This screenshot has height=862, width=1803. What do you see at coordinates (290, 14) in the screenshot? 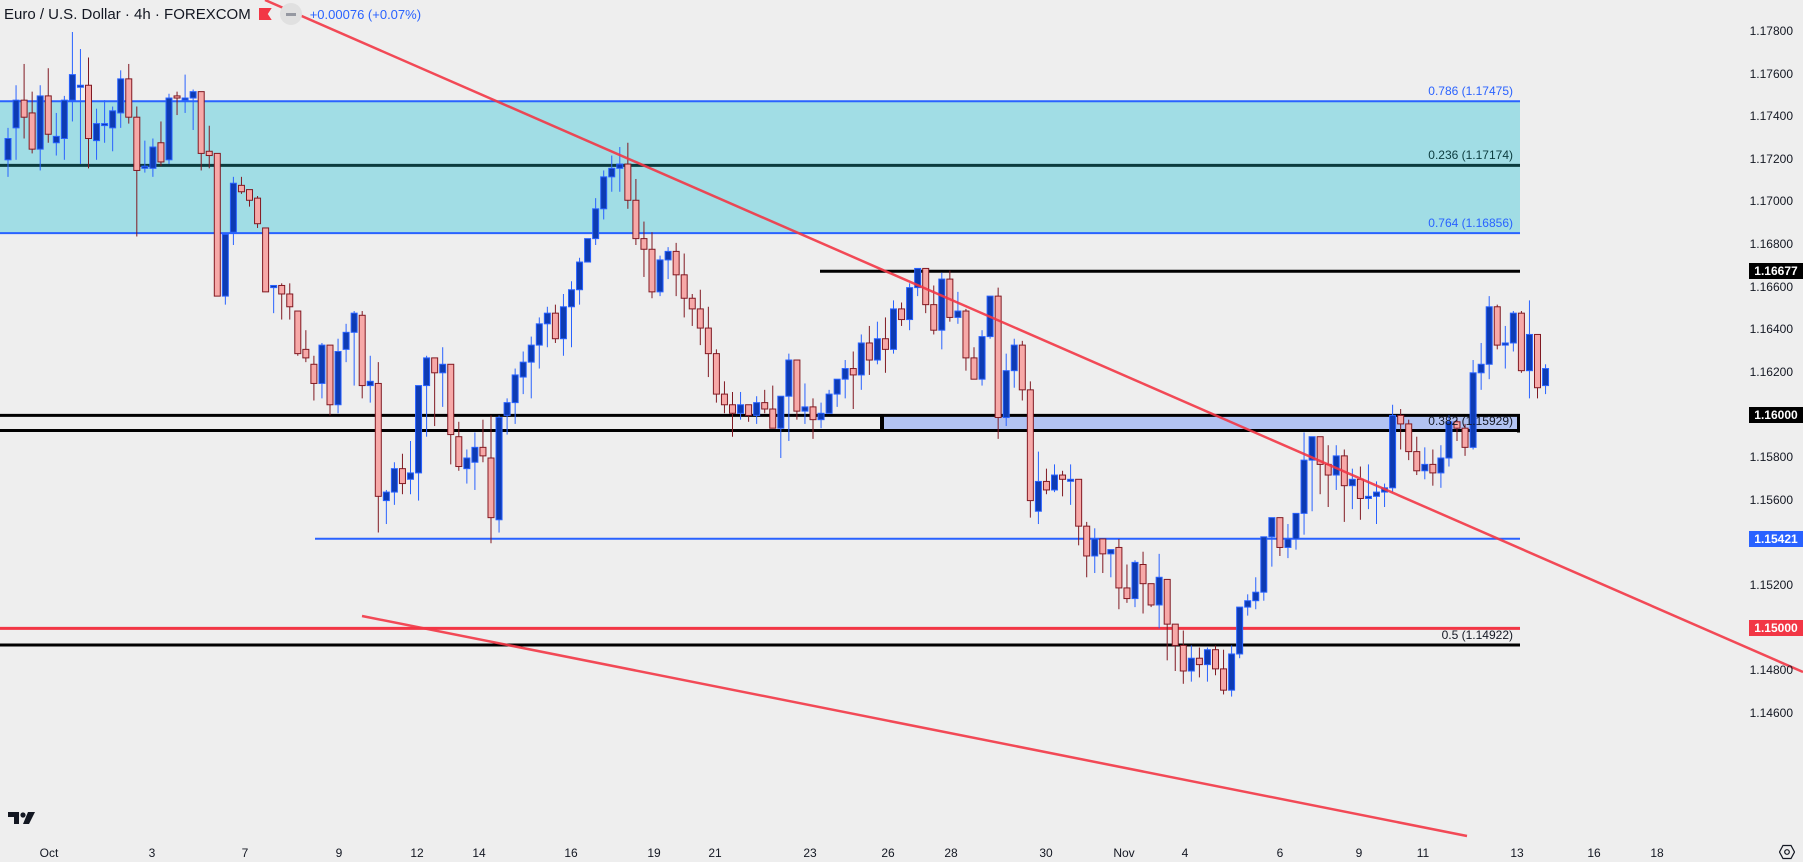
I see `collapse-icon` at bounding box center [290, 14].